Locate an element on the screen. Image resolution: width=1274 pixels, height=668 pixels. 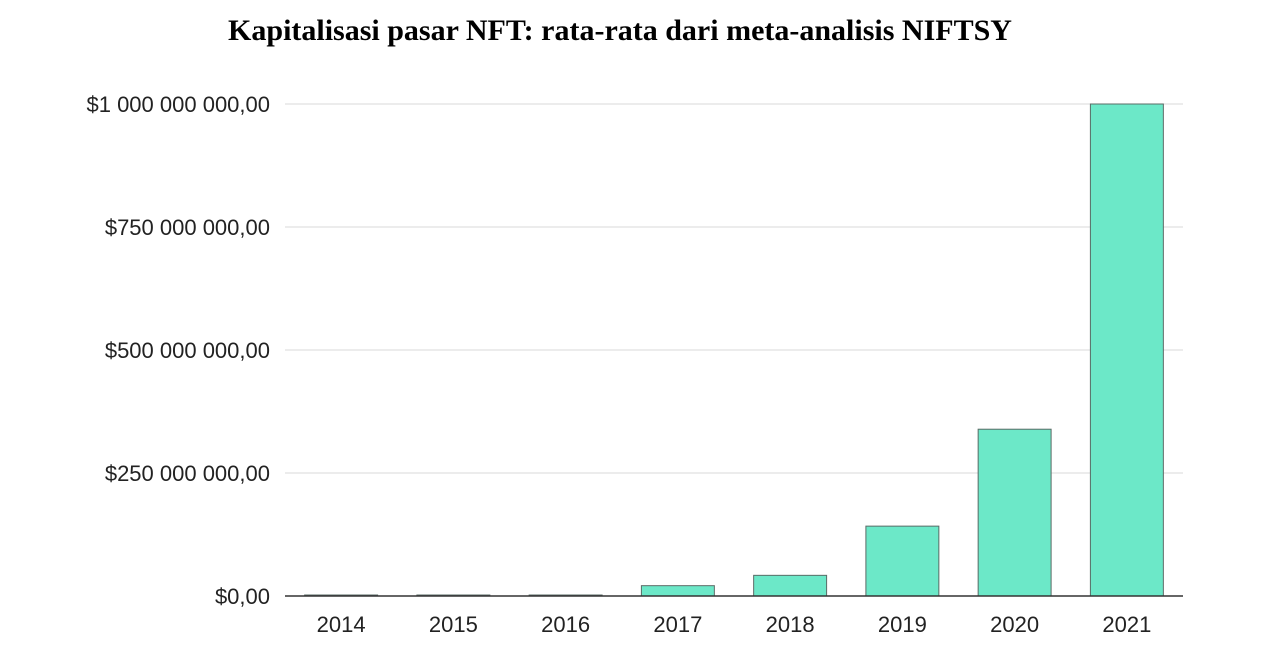
x-tick-label: 2015 is located at coordinates (453, 624).